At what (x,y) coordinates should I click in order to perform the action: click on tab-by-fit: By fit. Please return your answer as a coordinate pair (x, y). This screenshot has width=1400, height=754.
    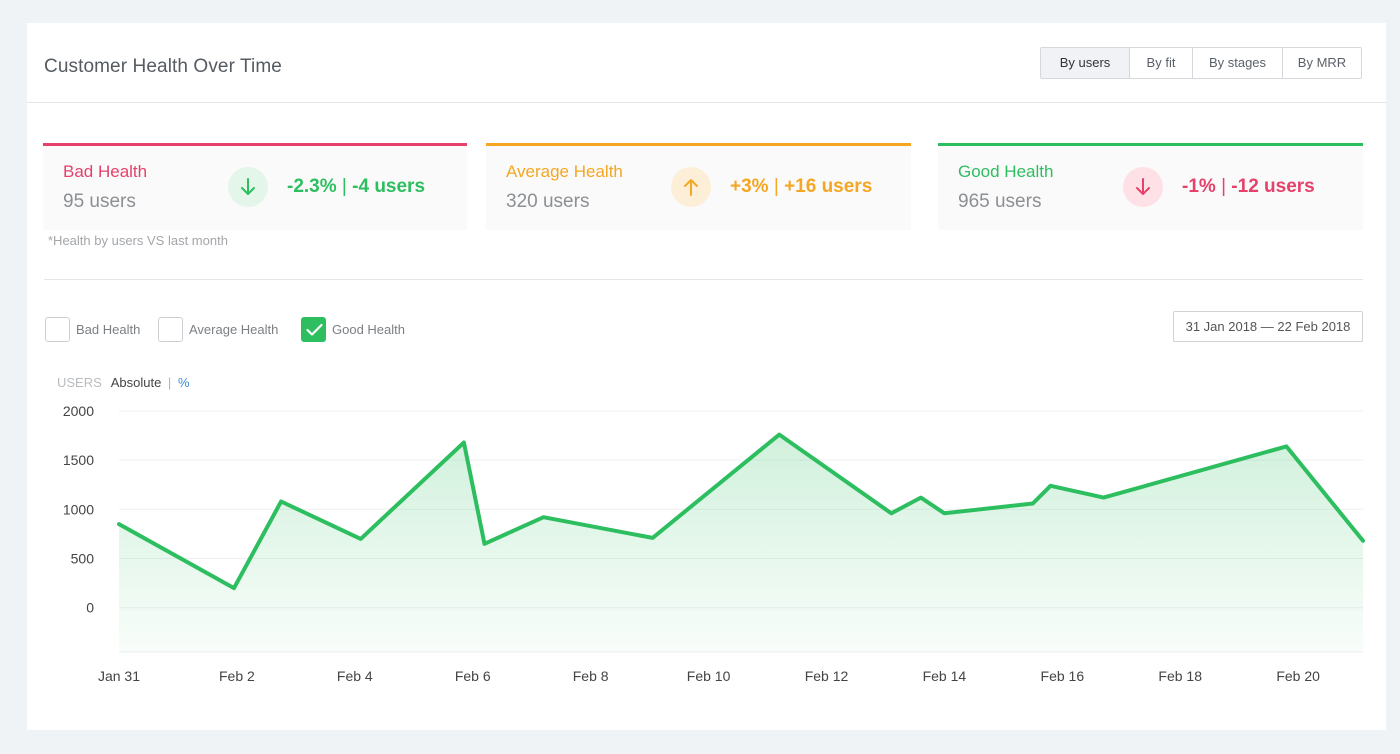
    Looking at the image, I should click on (1160, 63).